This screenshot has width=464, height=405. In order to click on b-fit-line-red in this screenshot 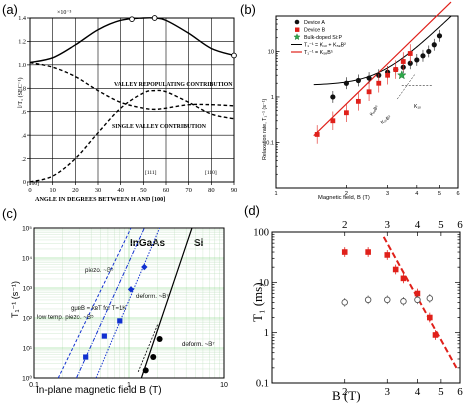, I will do `click(382, 69)`.